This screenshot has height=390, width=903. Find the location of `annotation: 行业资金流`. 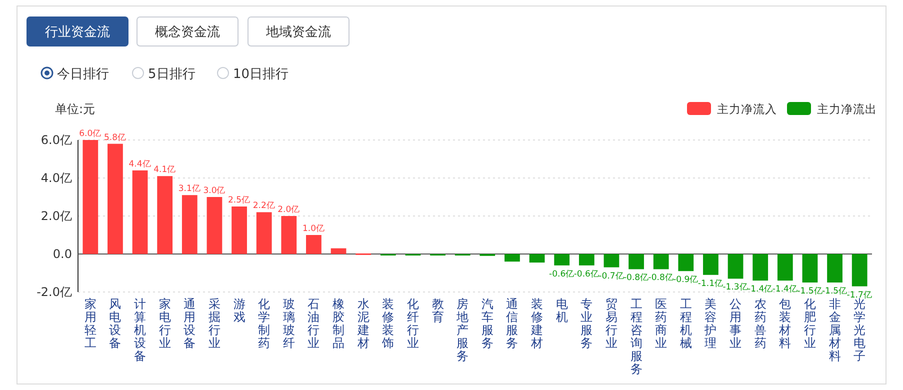

annotation: 行业资金流 is located at coordinates (77, 31).